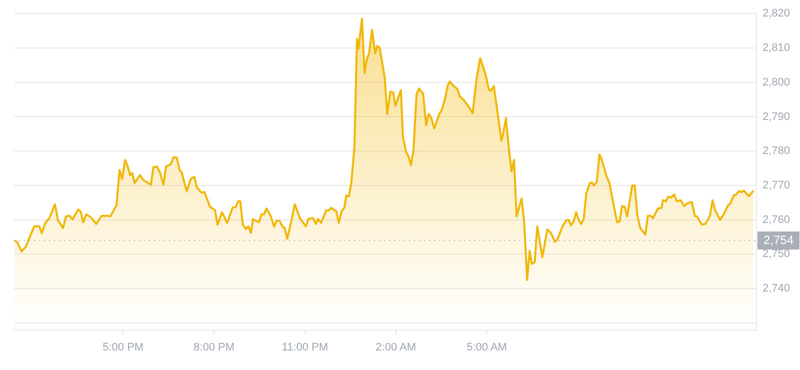 The width and height of the screenshot is (800, 370). I want to click on x-tick-label: 11:00 PM, so click(305, 347).